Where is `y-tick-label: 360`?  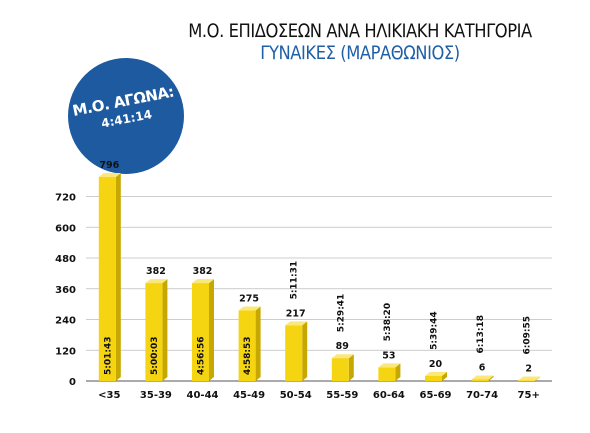 y-tick-label: 360 is located at coordinates (65, 290).